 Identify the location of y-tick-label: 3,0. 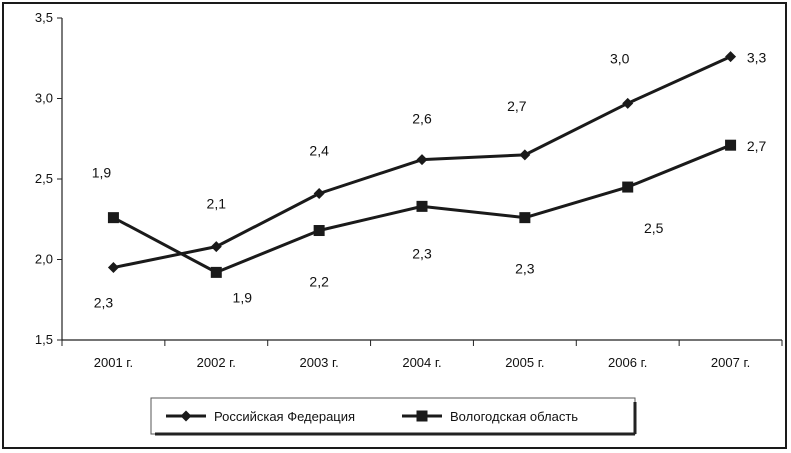
(44, 98).